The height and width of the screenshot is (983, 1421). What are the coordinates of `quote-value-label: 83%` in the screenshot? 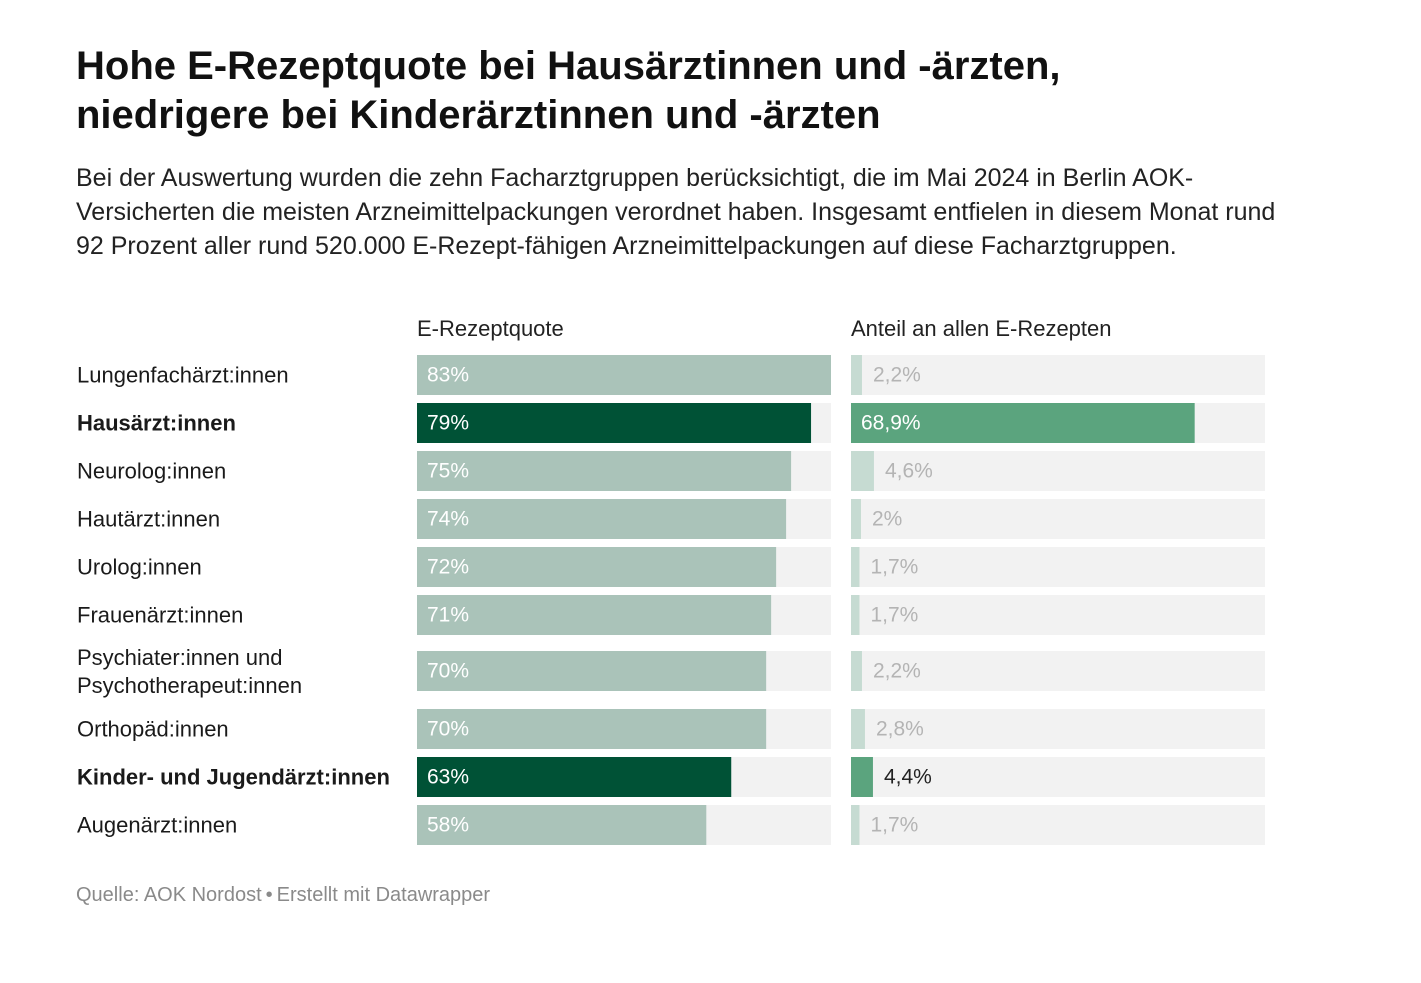 It's located at (448, 375).